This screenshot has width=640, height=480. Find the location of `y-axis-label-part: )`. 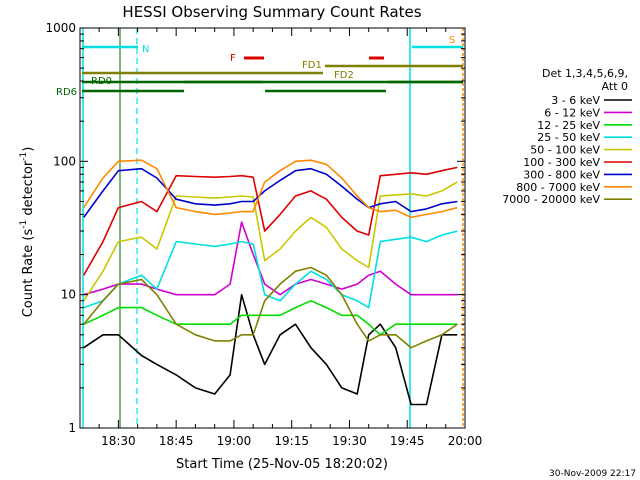

y-axis-label-part: ) is located at coordinates (28, 149).